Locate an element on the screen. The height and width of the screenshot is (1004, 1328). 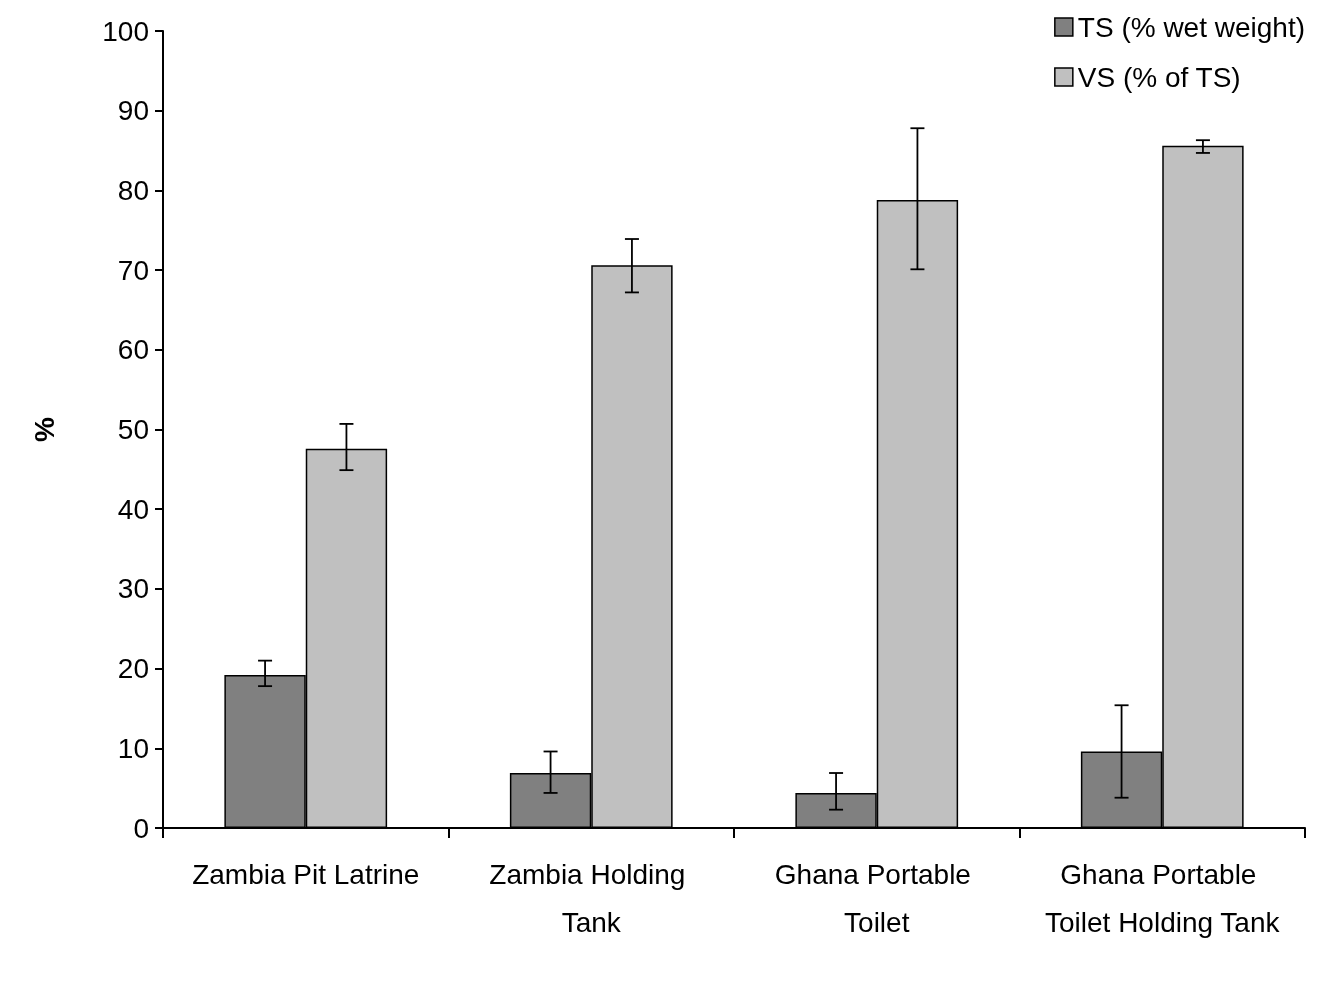
y-tick-label: 30 is located at coordinates (133, 589).